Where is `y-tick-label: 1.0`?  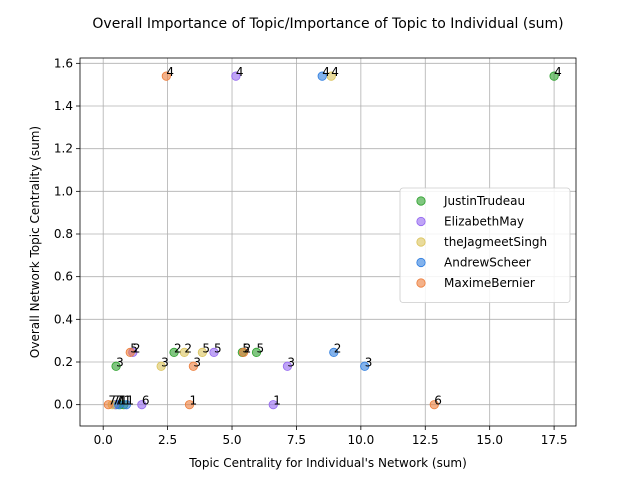 y-tick-label: 1.0 is located at coordinates (63, 191).